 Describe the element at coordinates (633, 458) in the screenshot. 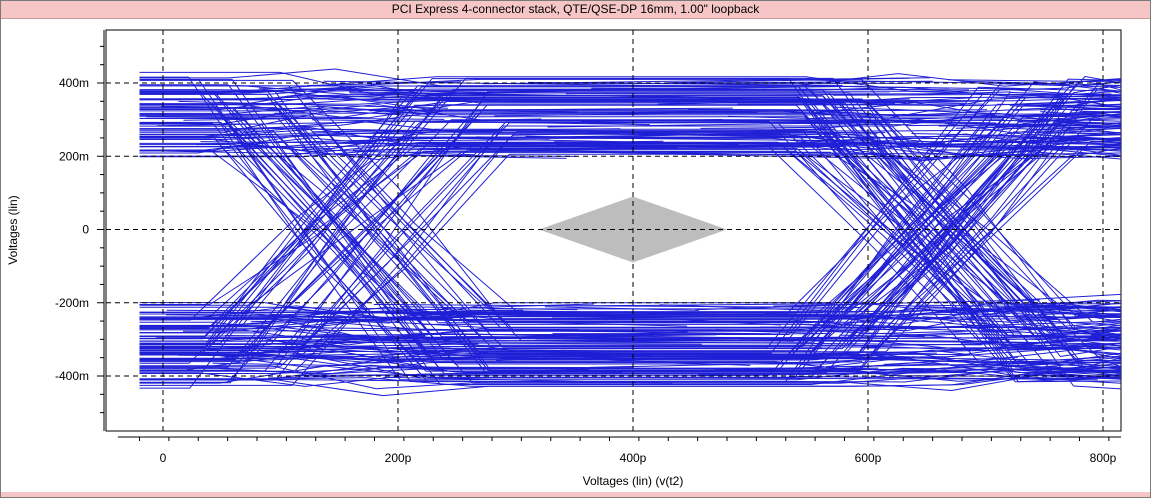

I see `x-tick-label: 400p` at that location.